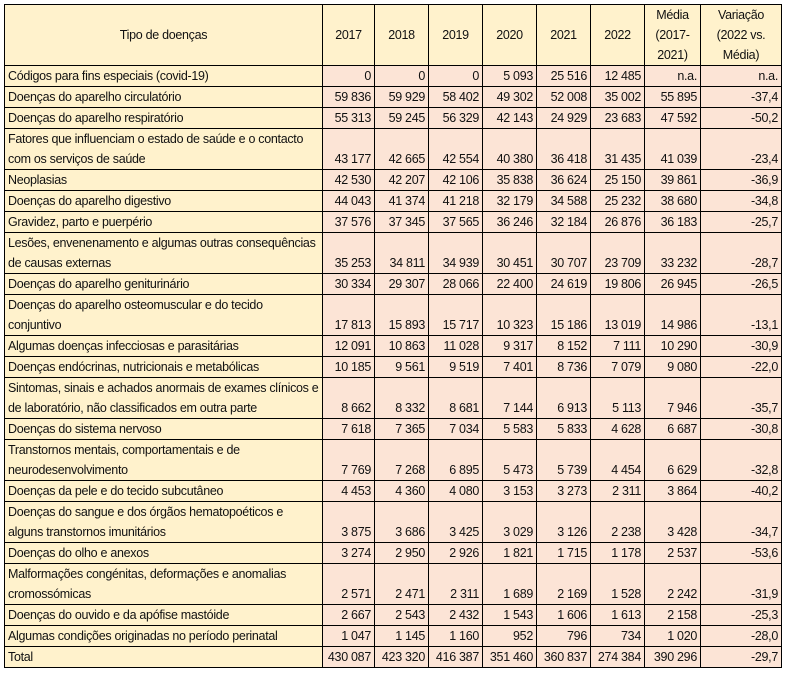 Image resolution: width=785 pixels, height=689 pixels. What do you see at coordinates (672, 522) in the screenshot?
I see `cell-average: 3 428` at bounding box center [672, 522].